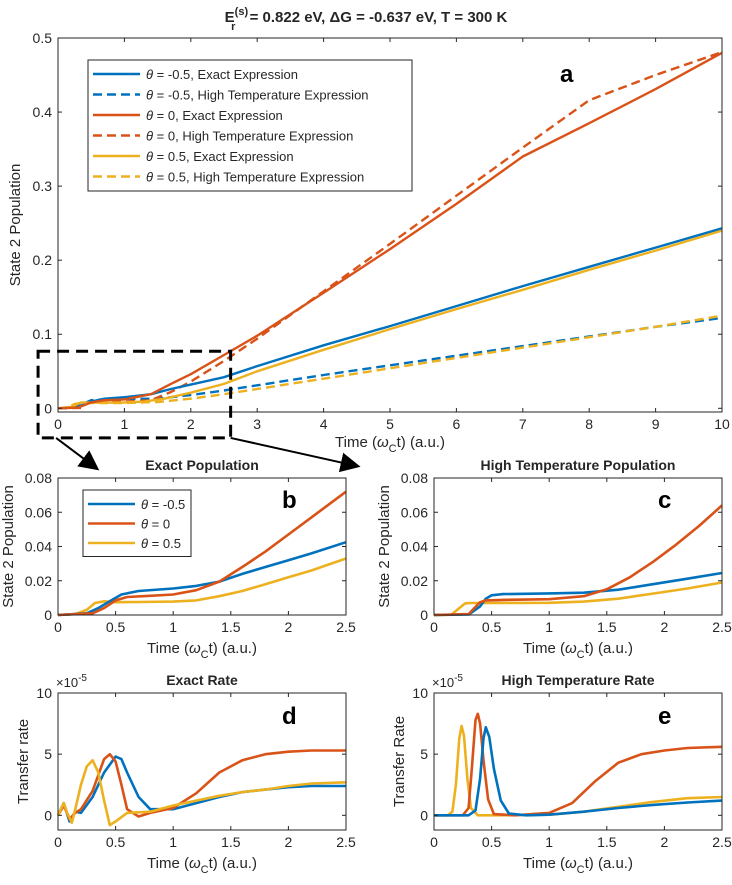  What do you see at coordinates (383, 442) in the screenshot?
I see `x-axis-label-omega-a: ω` at bounding box center [383, 442].